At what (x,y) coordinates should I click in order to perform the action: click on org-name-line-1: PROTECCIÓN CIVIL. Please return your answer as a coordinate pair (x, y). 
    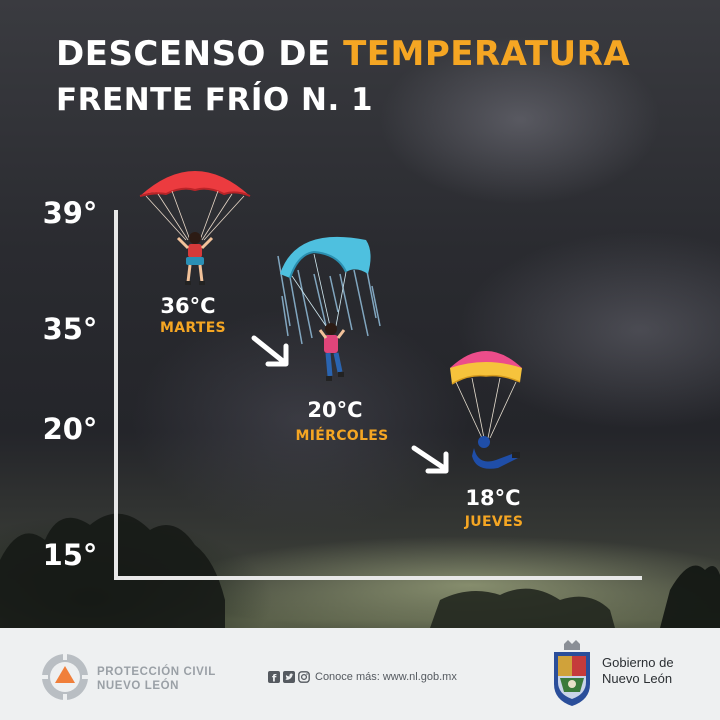
    Looking at the image, I should click on (156, 672).